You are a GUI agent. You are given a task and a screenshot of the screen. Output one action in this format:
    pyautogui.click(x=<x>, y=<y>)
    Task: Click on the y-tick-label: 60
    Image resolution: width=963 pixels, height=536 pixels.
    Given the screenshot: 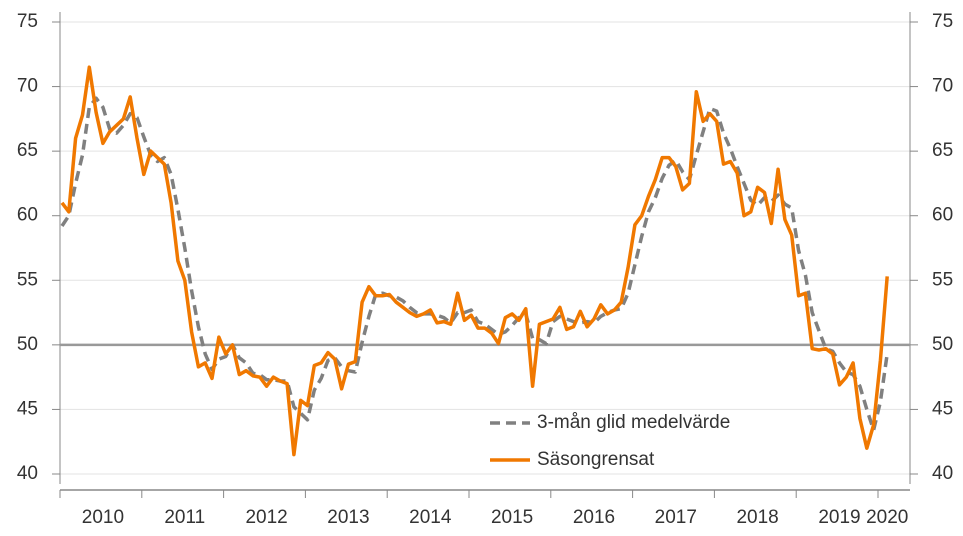 What is the action you would take?
    pyautogui.click(x=27, y=215)
    